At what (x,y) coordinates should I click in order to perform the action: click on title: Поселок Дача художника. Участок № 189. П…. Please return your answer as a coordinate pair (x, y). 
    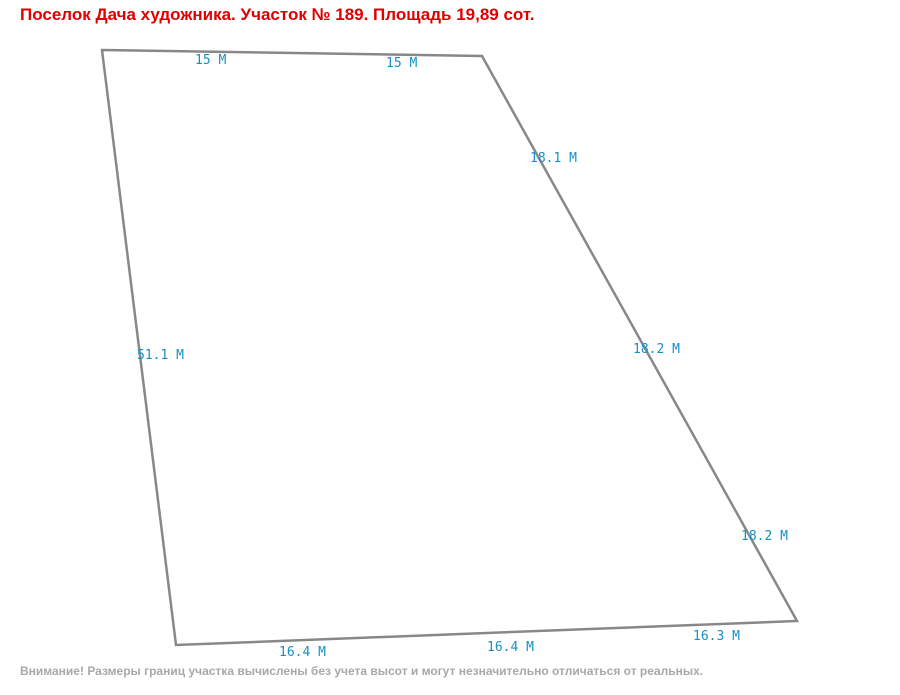
    Looking at the image, I should click on (277, 14).